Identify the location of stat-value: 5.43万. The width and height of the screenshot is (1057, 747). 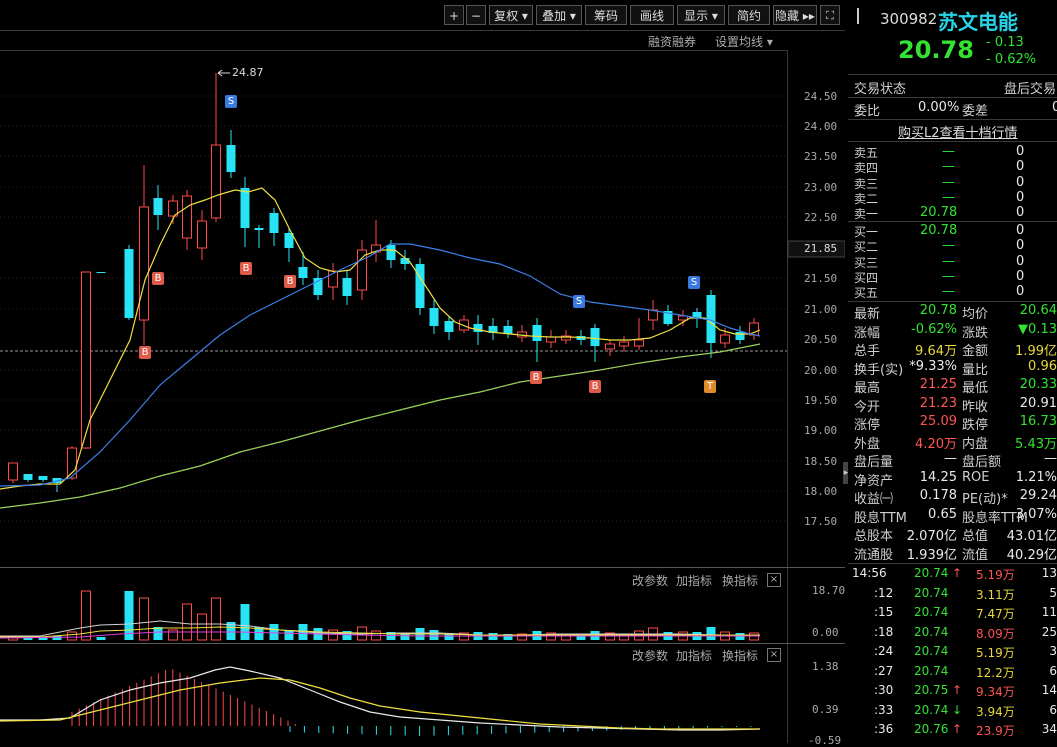
(1036, 444).